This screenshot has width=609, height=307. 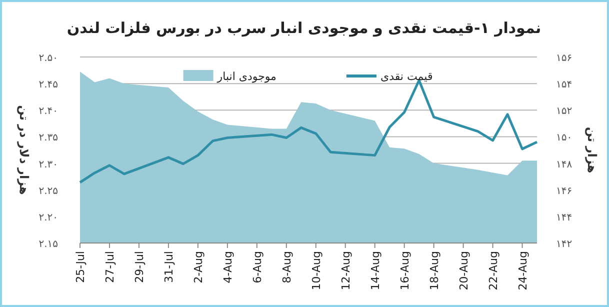 I want to click on x-tick-label: 12-Aug, so click(x=345, y=270).